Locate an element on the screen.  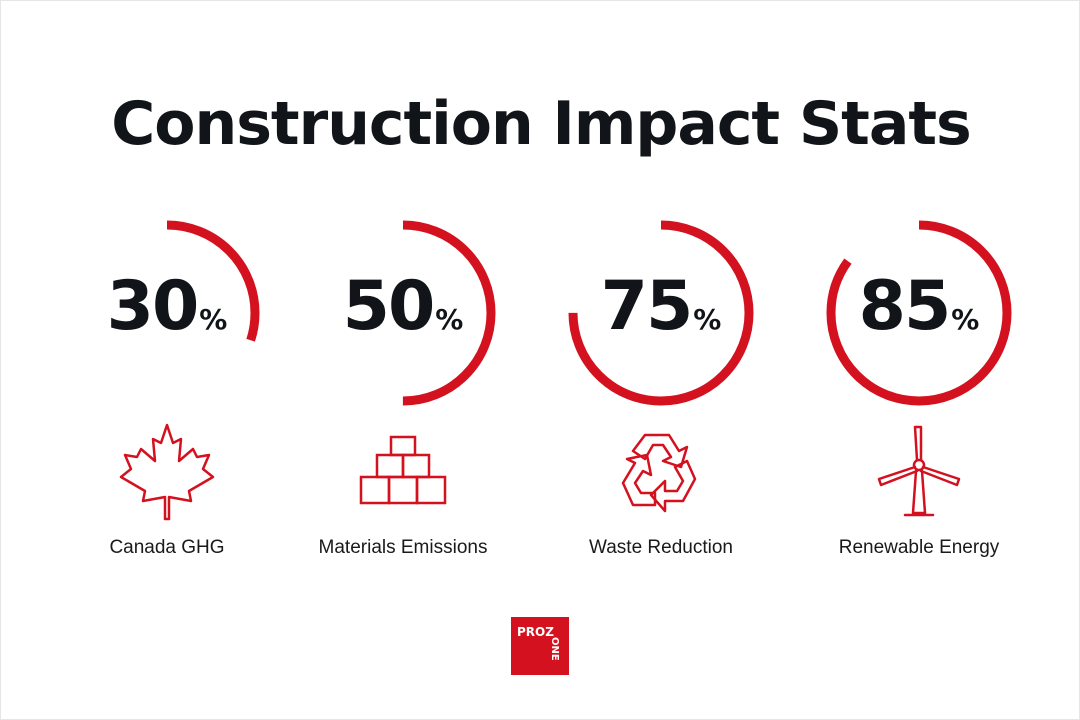
stat-canada-ghg: 30% Canada GHG is located at coordinates (167, 388).